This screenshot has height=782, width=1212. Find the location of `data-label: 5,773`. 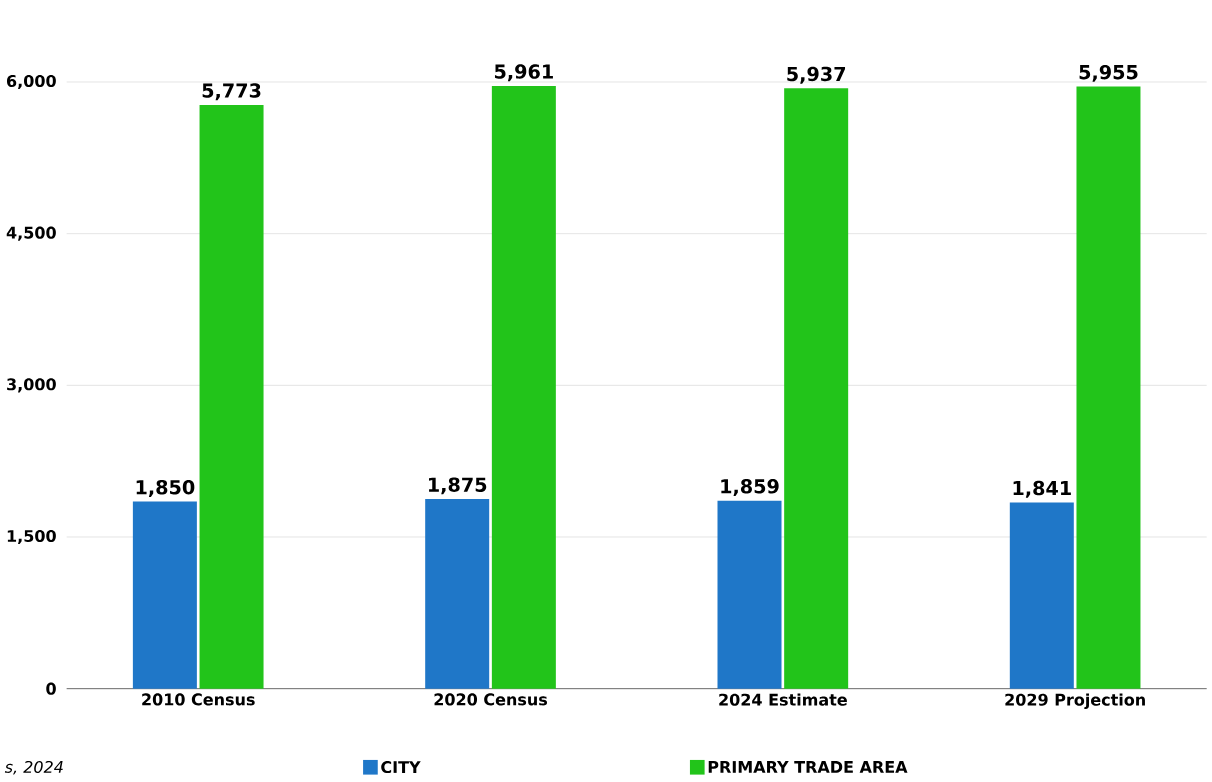

data-label: 5,773 is located at coordinates (231, 92).